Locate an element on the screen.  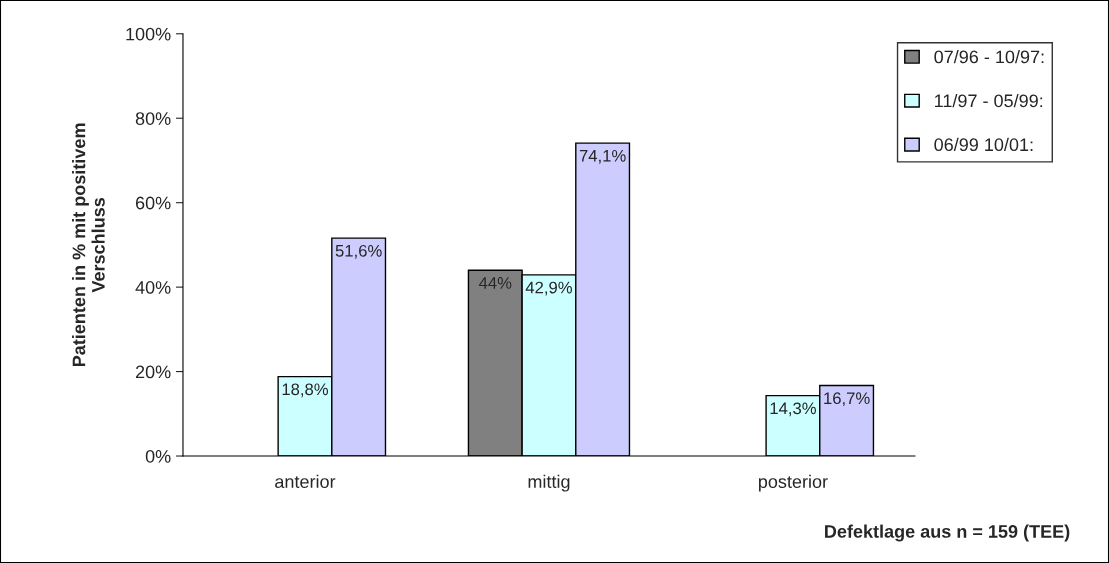
x-tick-label: anterior is located at coordinates (305, 481).